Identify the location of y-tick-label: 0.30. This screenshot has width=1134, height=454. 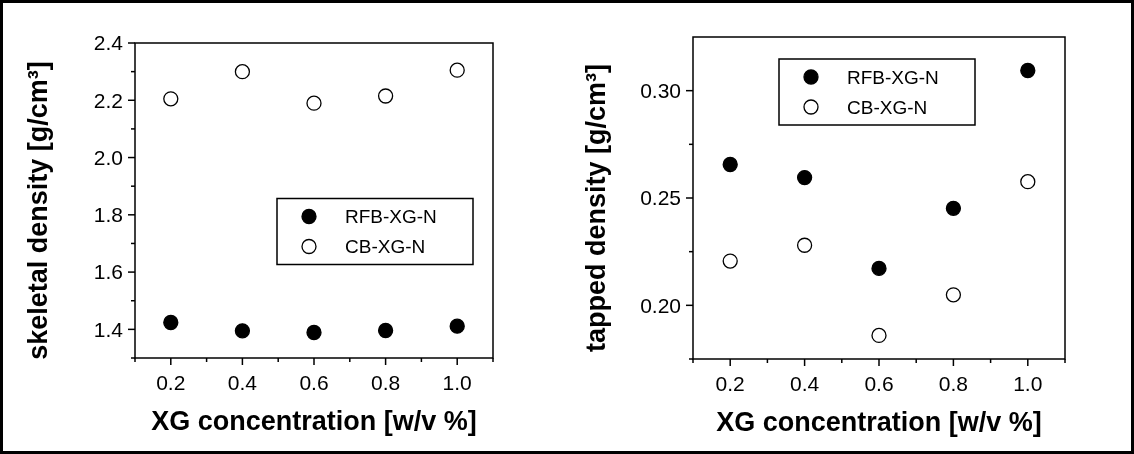
(660, 91).